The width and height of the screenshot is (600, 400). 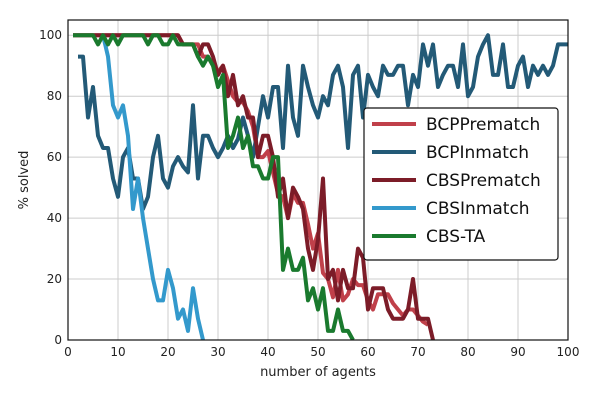 I want to click on x-tick-label: 60, so click(x=367, y=352).